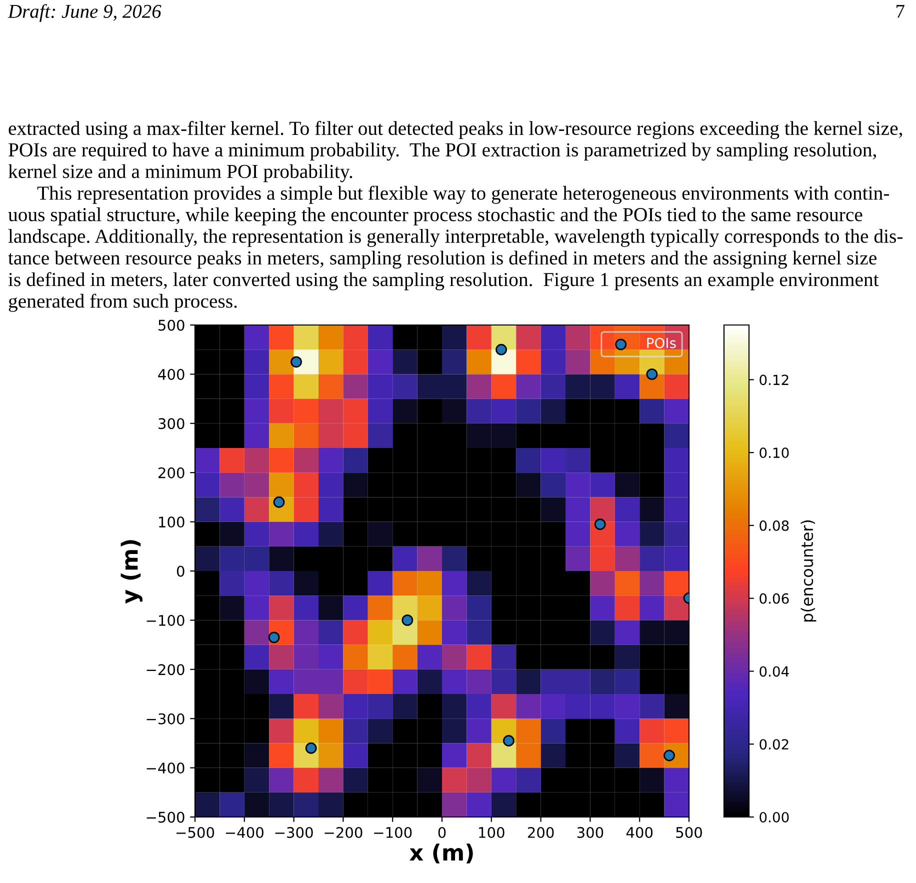  Describe the element at coordinates (639, 832) in the screenshot. I see `x-tick-label: 400` at that location.